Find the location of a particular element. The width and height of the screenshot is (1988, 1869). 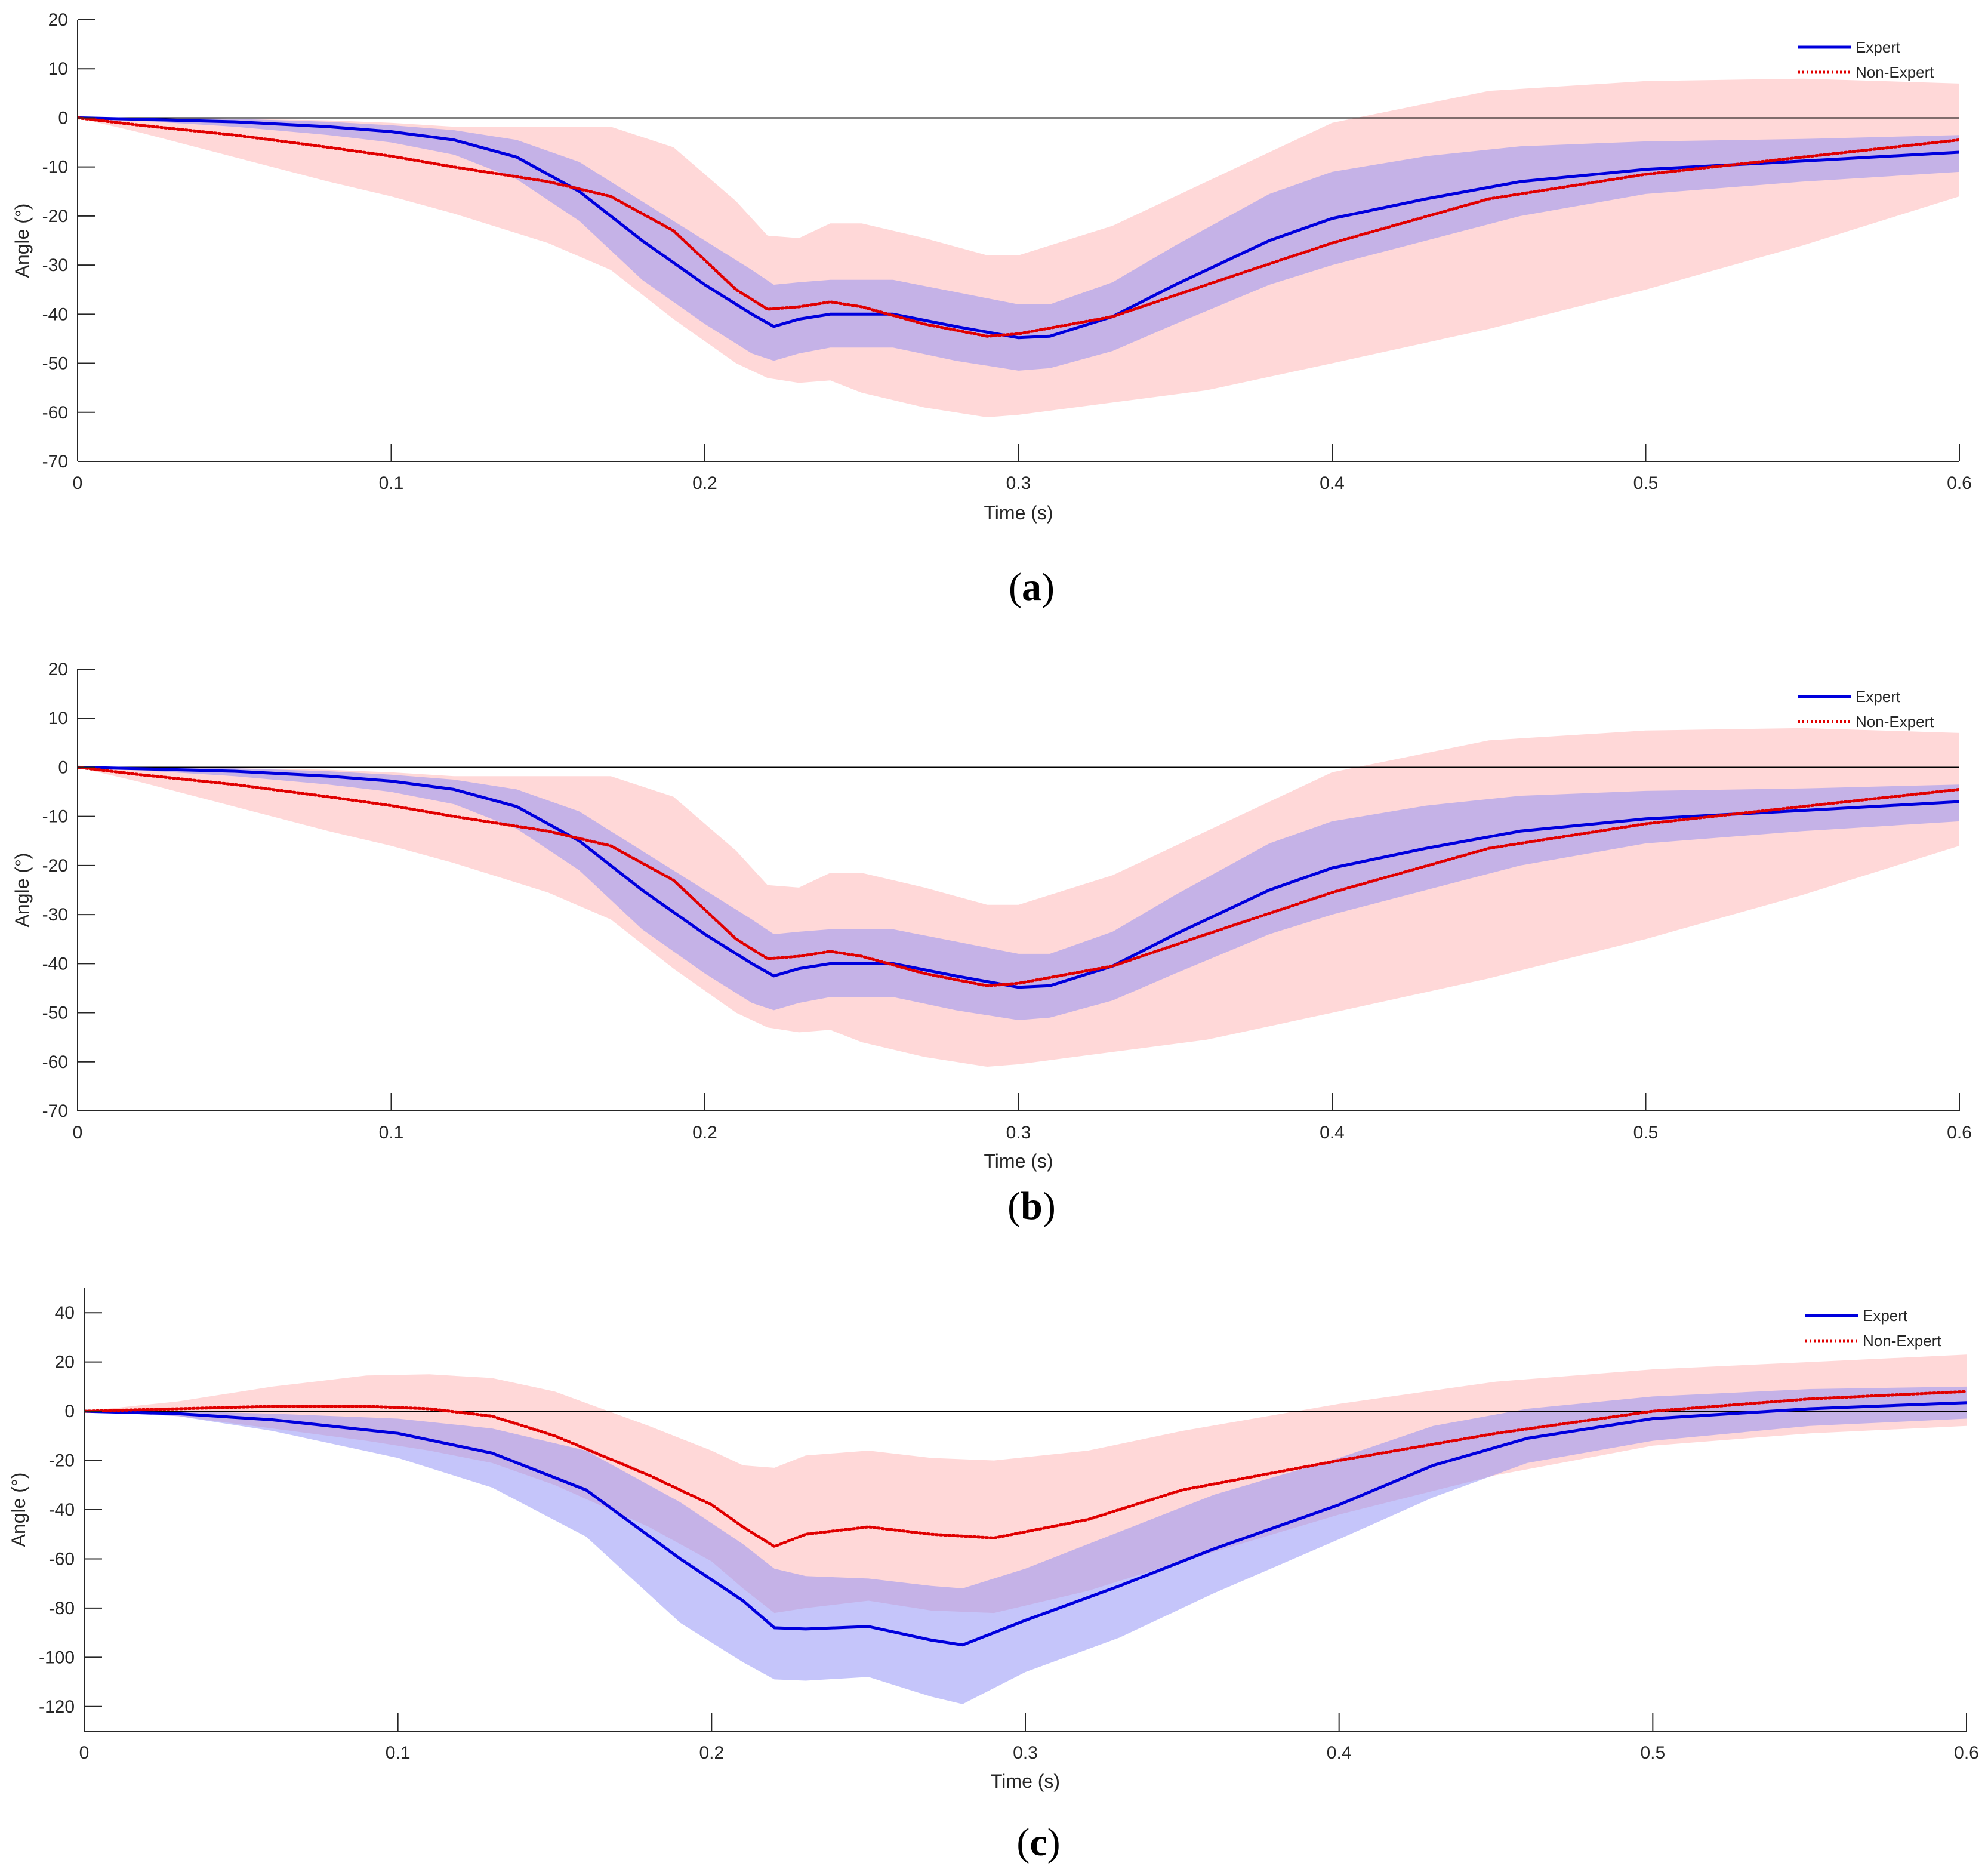

y-tick-label: 40 is located at coordinates (65, 1313).